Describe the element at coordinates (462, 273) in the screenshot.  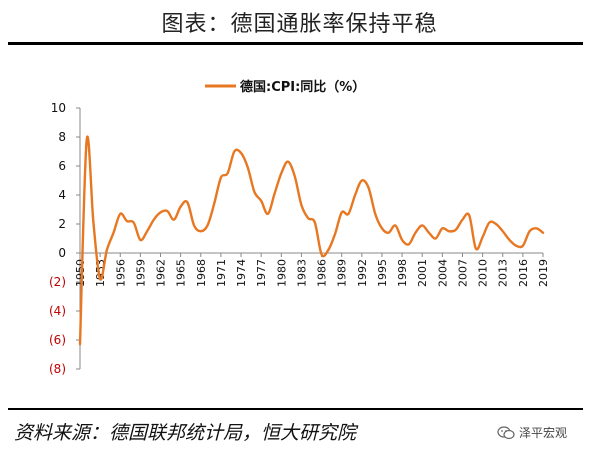
I see `x-tick-label: 2007` at that location.